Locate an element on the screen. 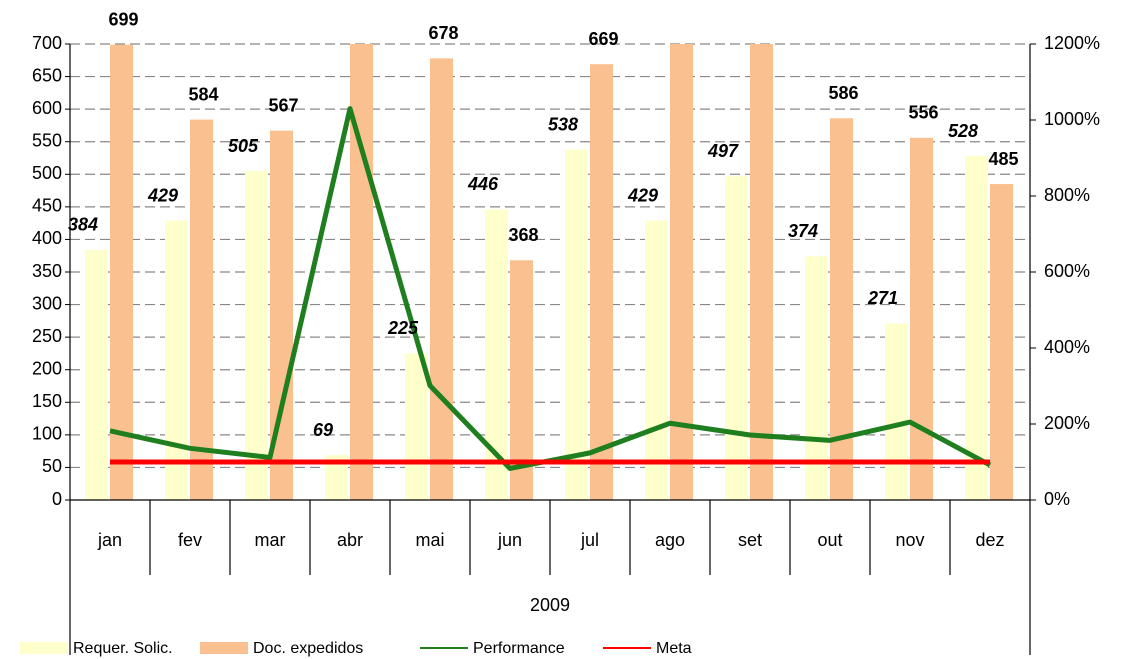  legend-label: Doc. expedidos is located at coordinates (308, 648).